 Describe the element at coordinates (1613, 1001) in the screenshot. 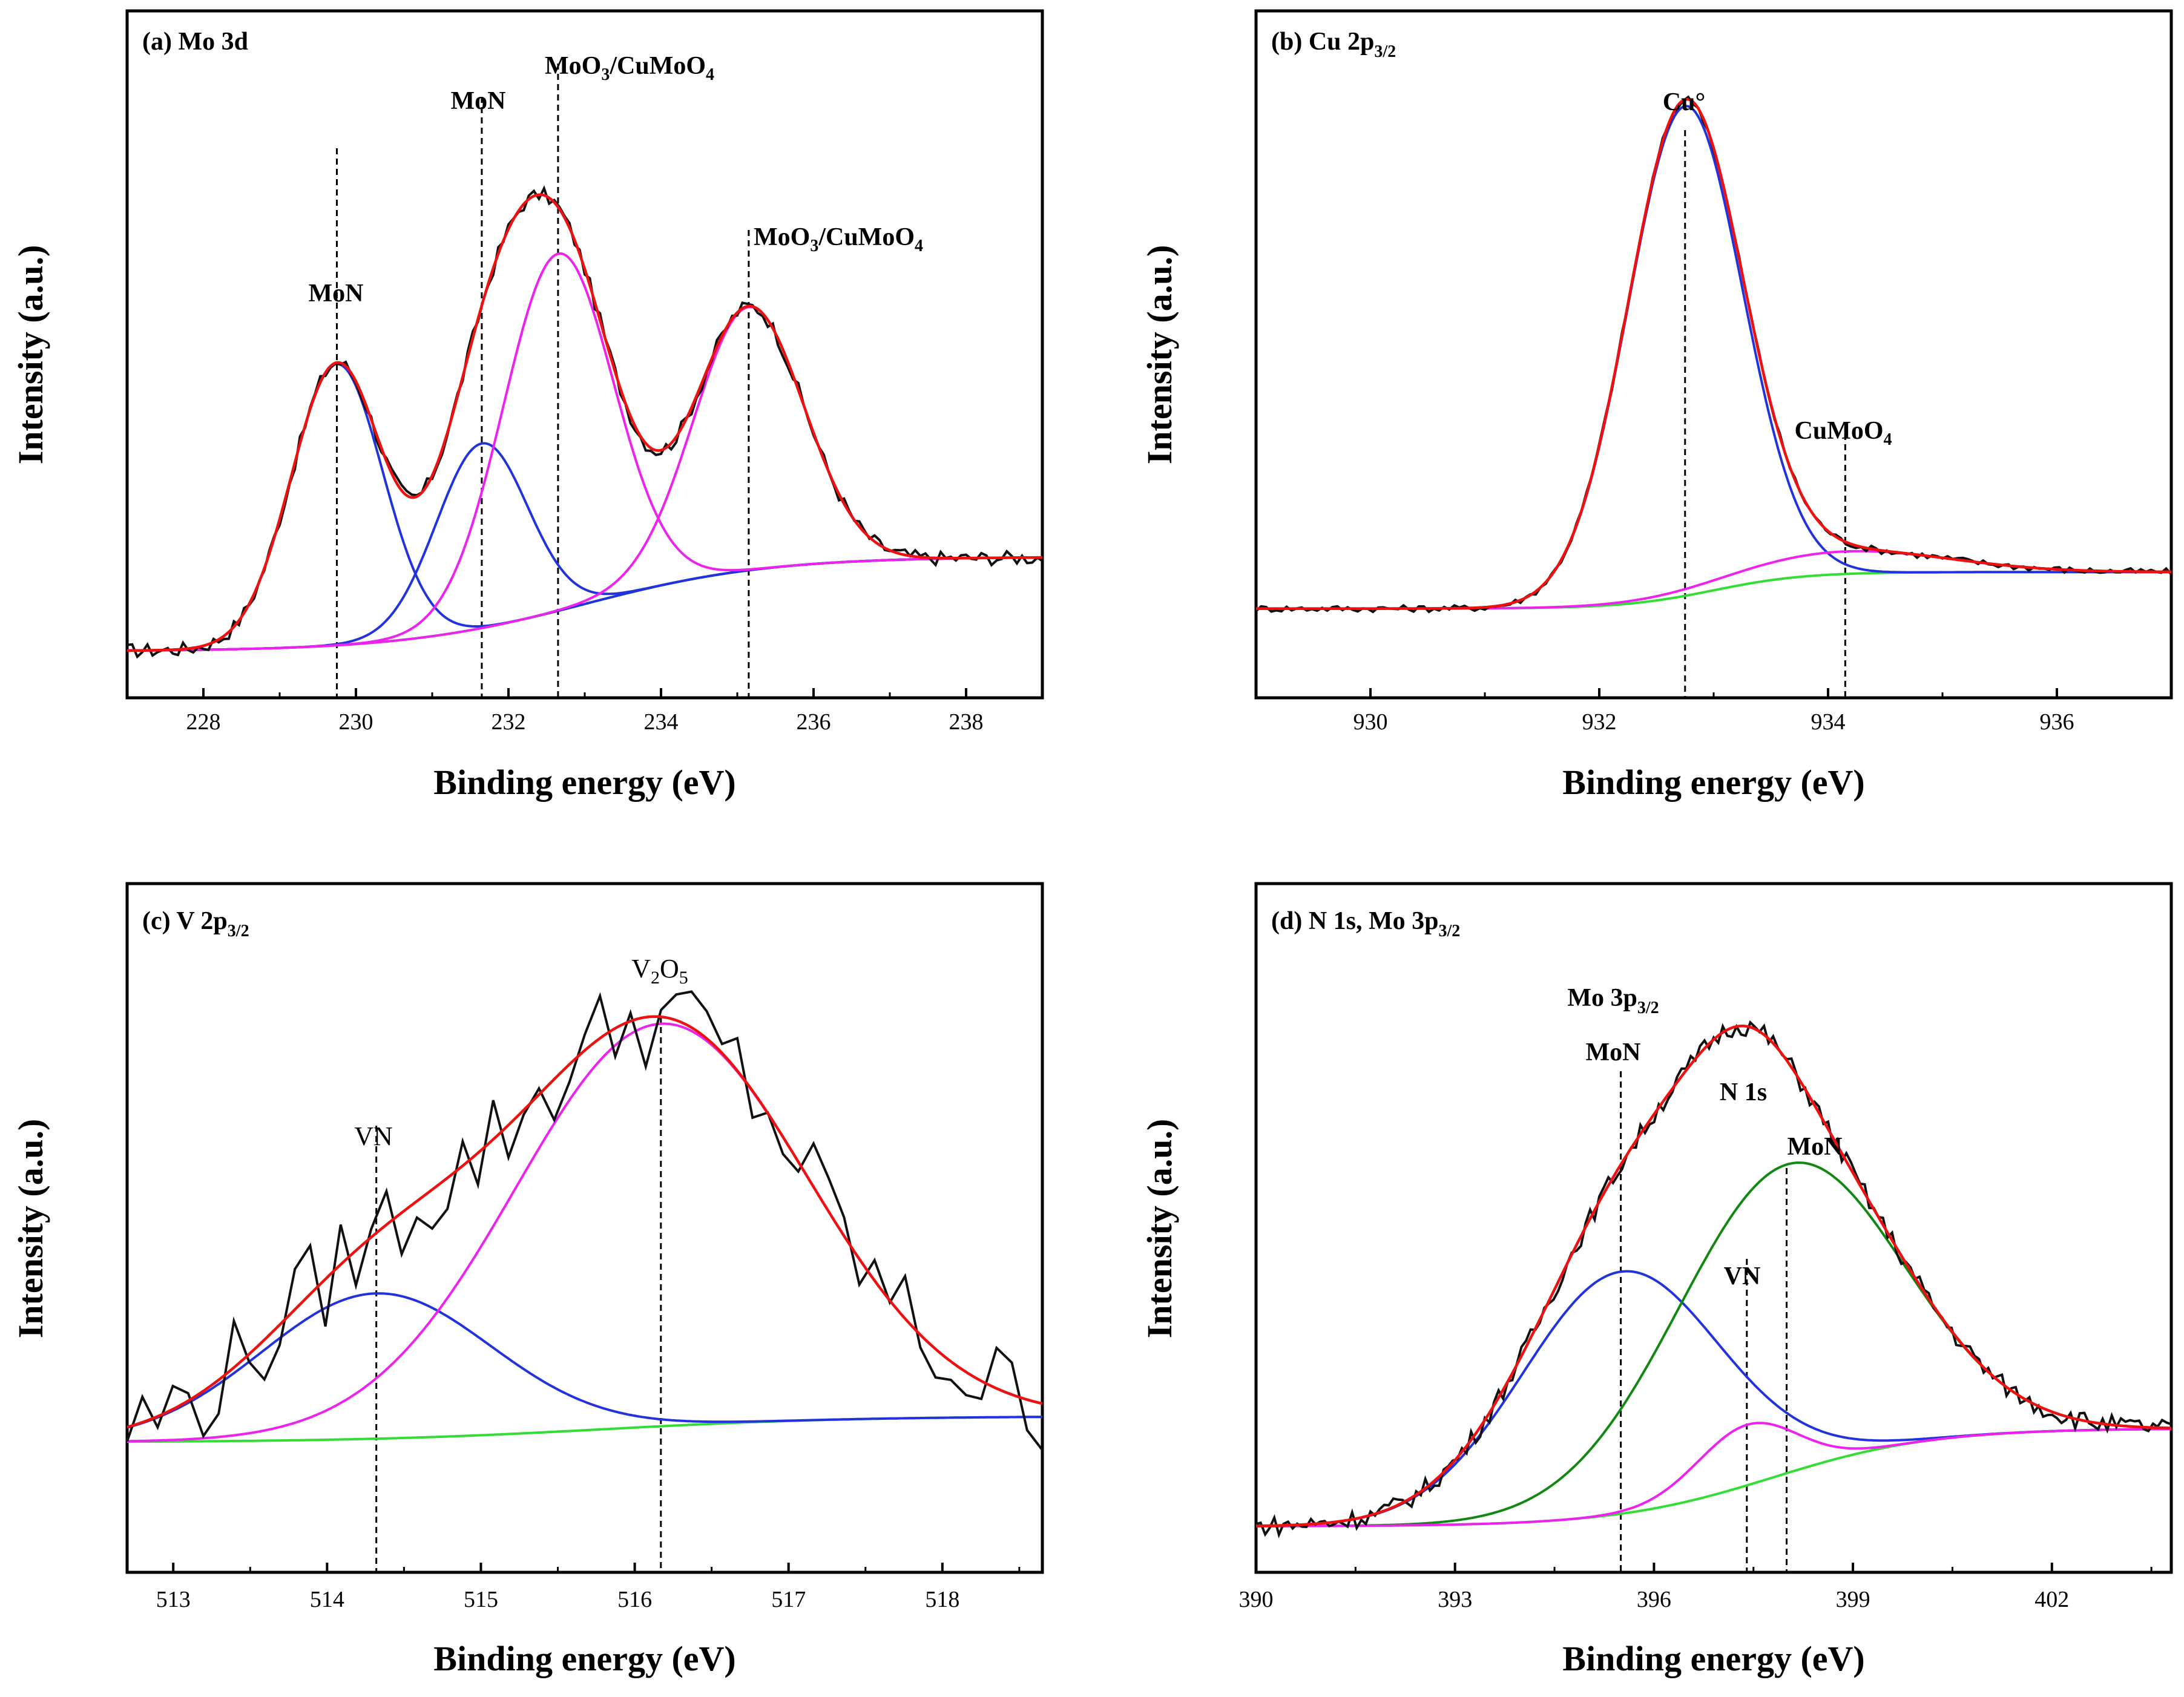

I see `annotation-mo3p: Mo 3p3/2` at that location.